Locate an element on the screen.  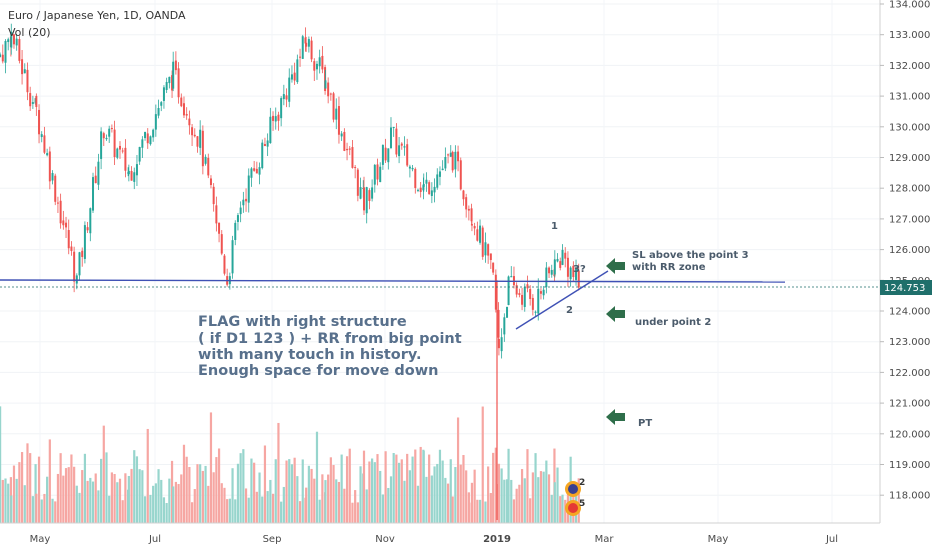
arrow-sl-icon is located at coordinates (615, 266).